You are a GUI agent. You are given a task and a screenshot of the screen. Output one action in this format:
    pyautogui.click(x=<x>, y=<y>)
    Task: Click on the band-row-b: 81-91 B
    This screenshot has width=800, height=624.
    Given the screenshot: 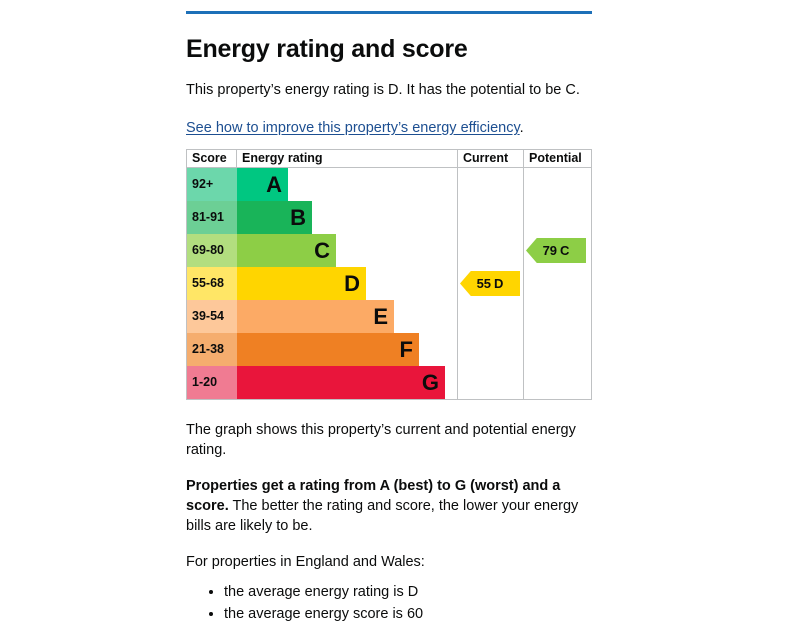 What is the action you would take?
    pyautogui.click(x=389, y=217)
    